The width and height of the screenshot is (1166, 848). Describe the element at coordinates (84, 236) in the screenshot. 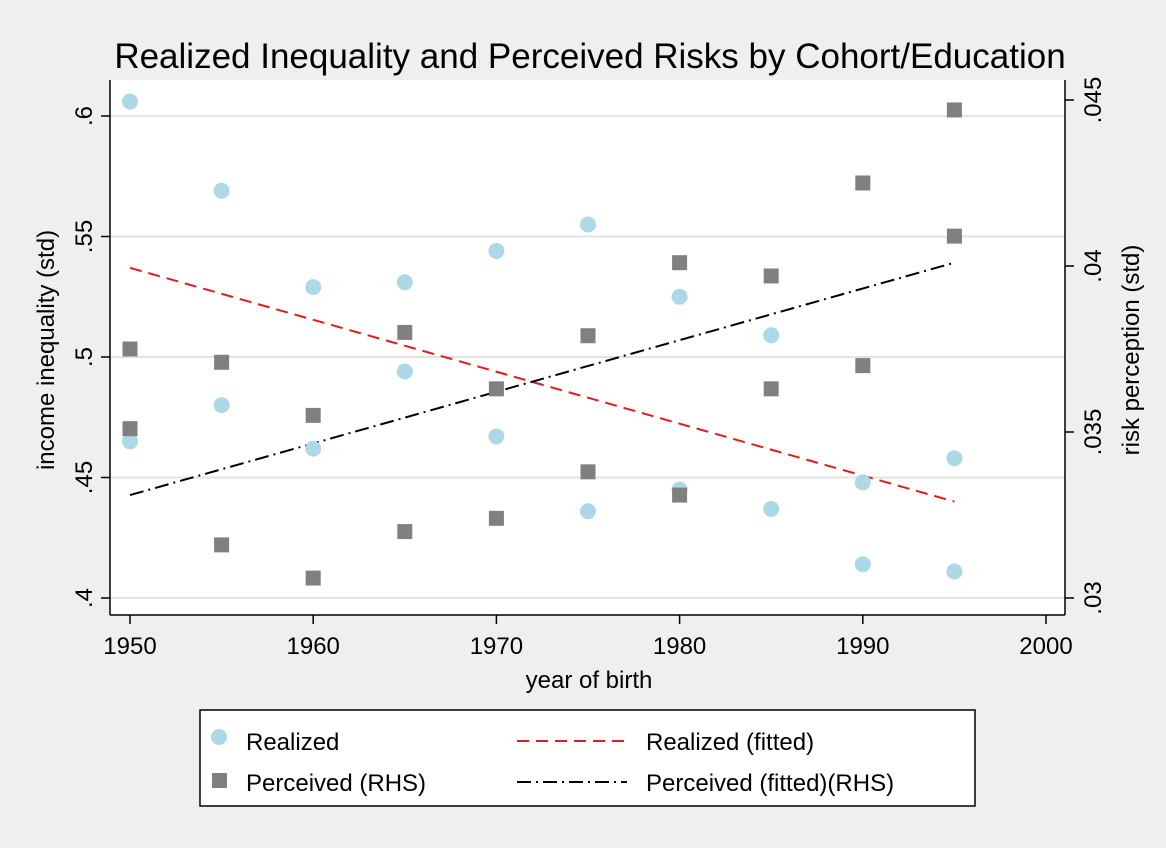

I see `y-tick-label: .55` at that location.